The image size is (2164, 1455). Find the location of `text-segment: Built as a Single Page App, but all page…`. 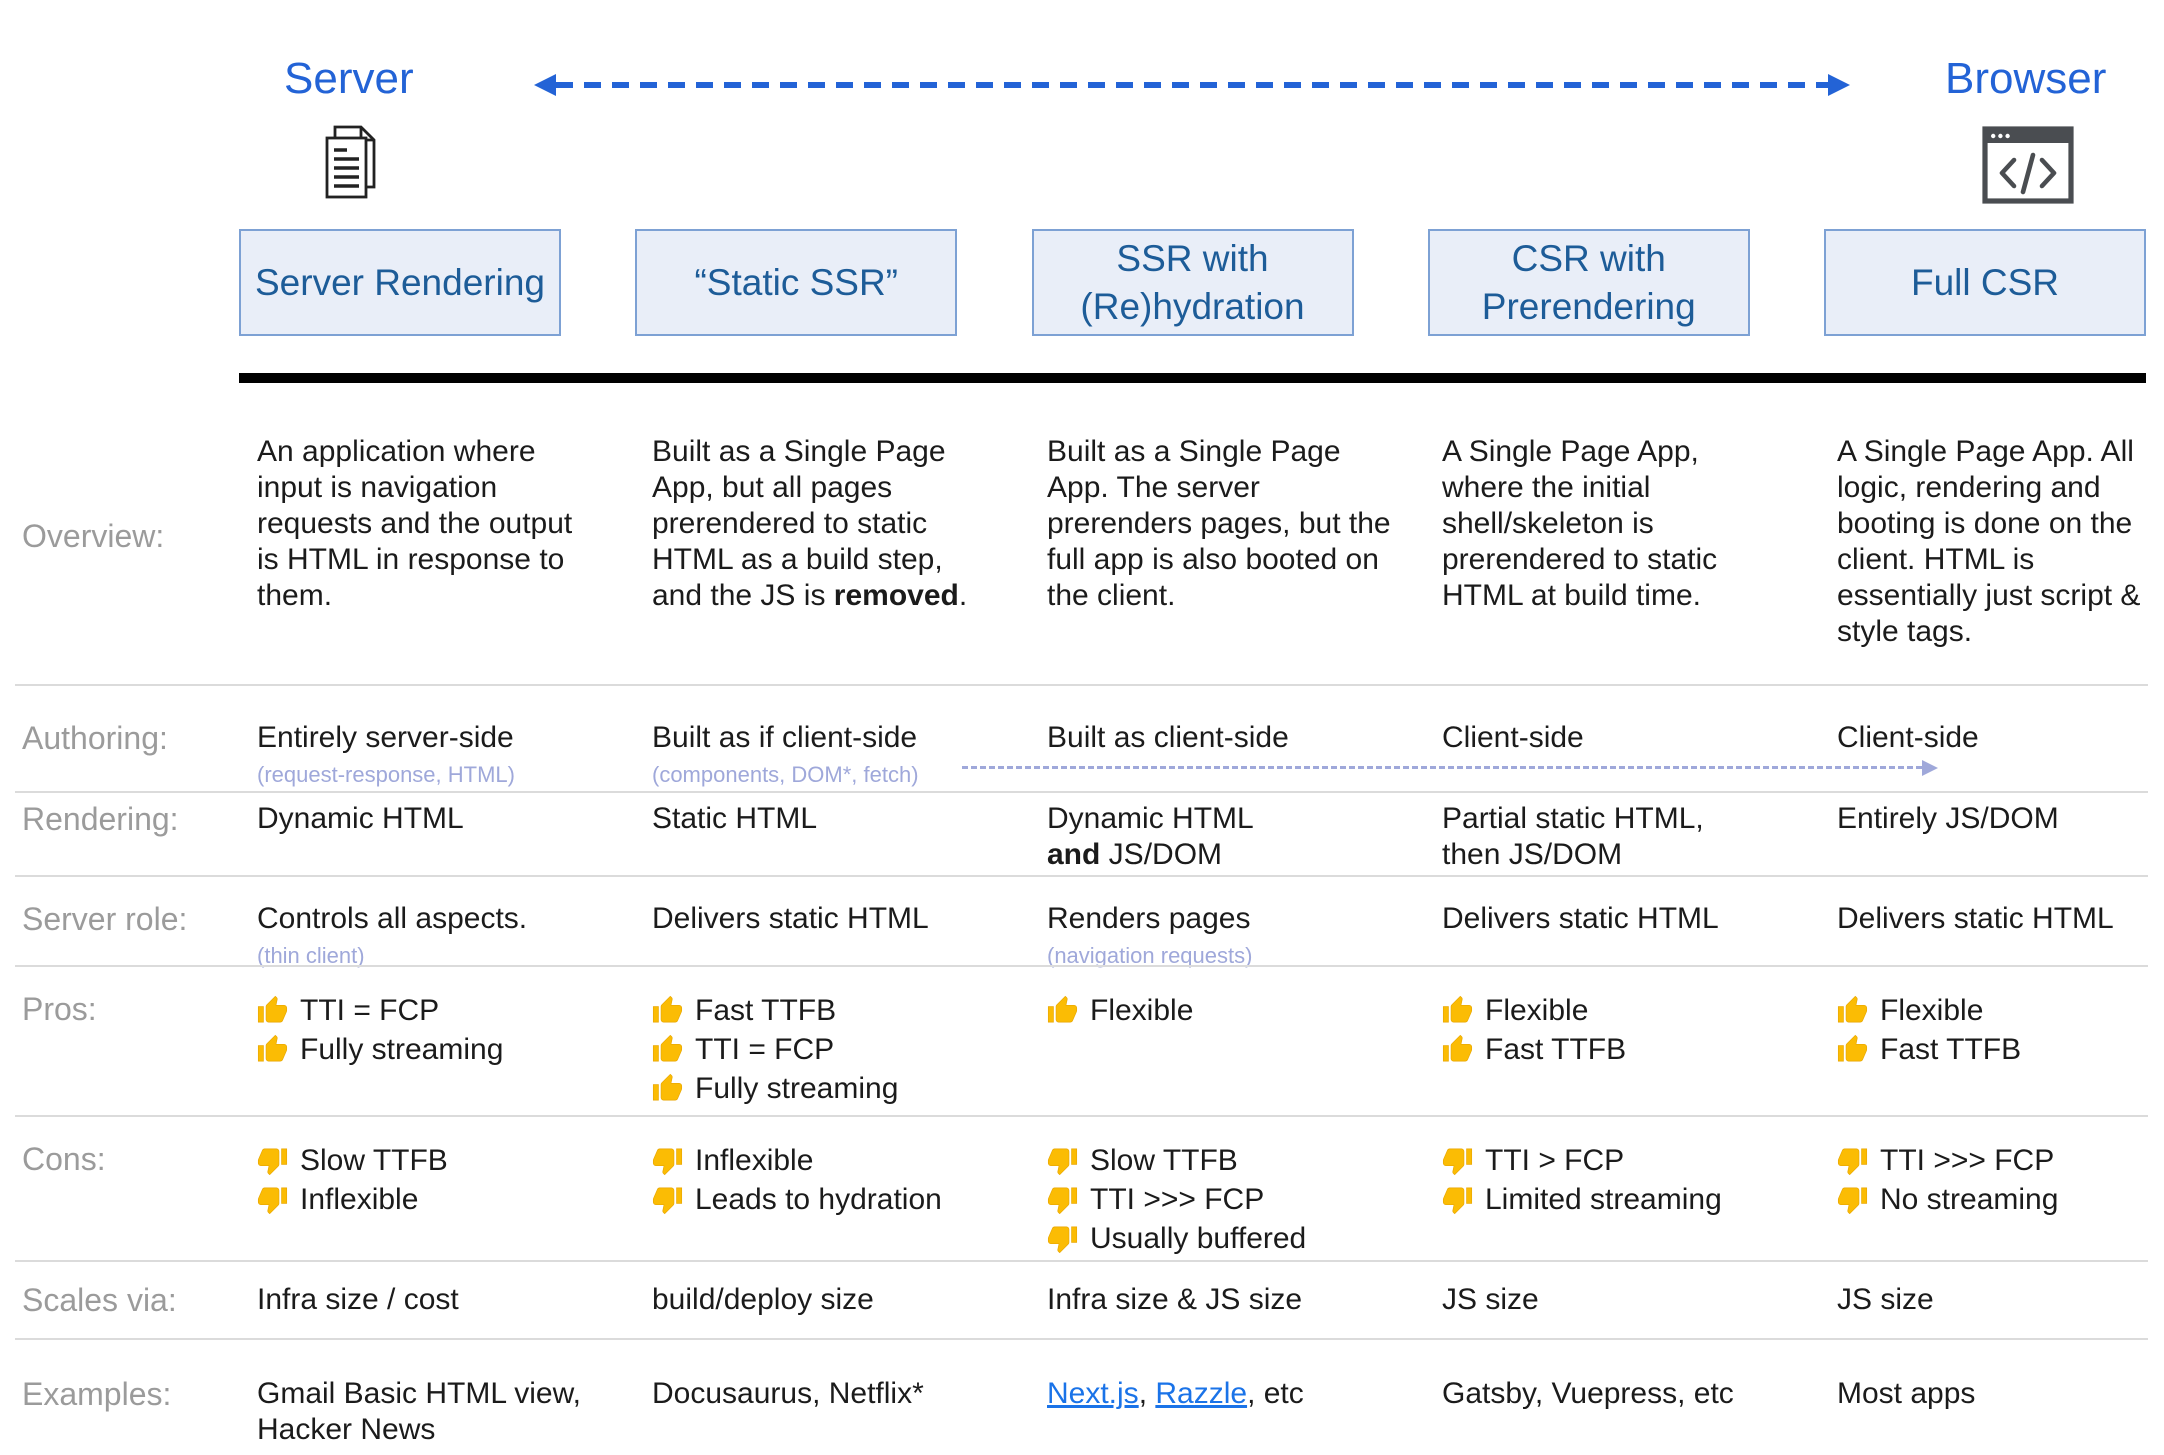

text-segment: Built as a Single Page App, but all page… is located at coordinates (799, 523).